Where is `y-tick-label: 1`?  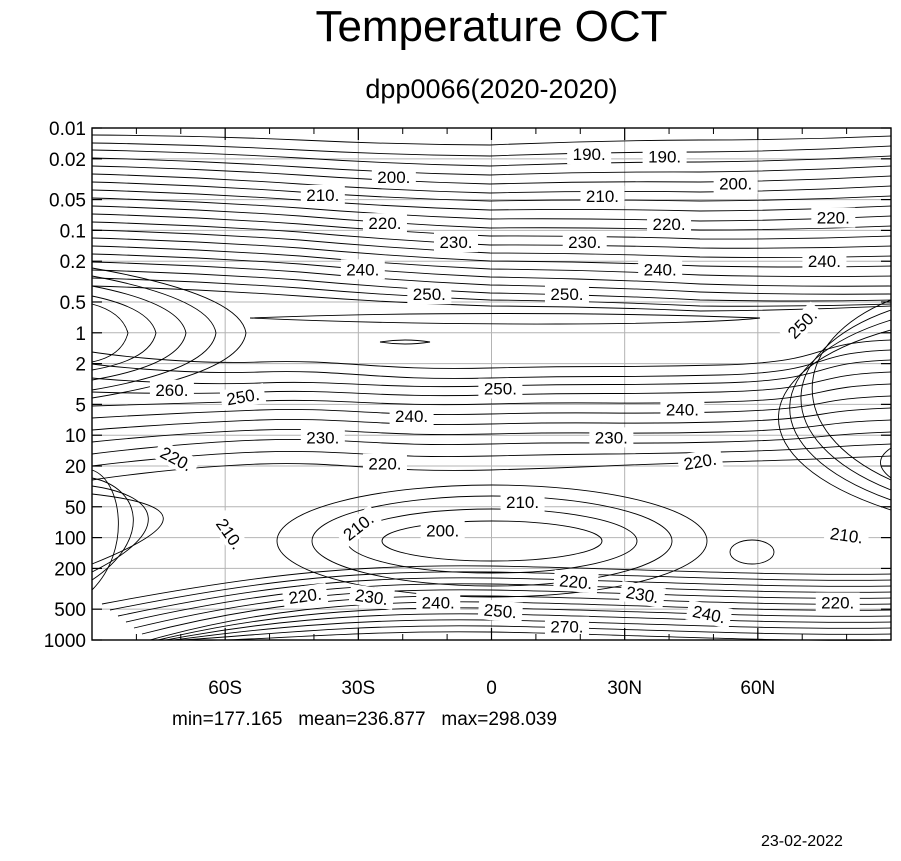 y-tick-label: 1 is located at coordinates (80, 334).